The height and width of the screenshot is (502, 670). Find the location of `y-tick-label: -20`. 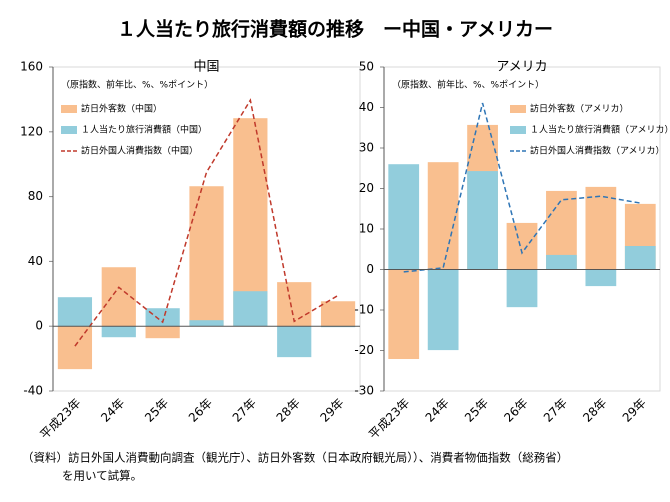

y-tick-label: -20 is located at coordinates (364, 350).